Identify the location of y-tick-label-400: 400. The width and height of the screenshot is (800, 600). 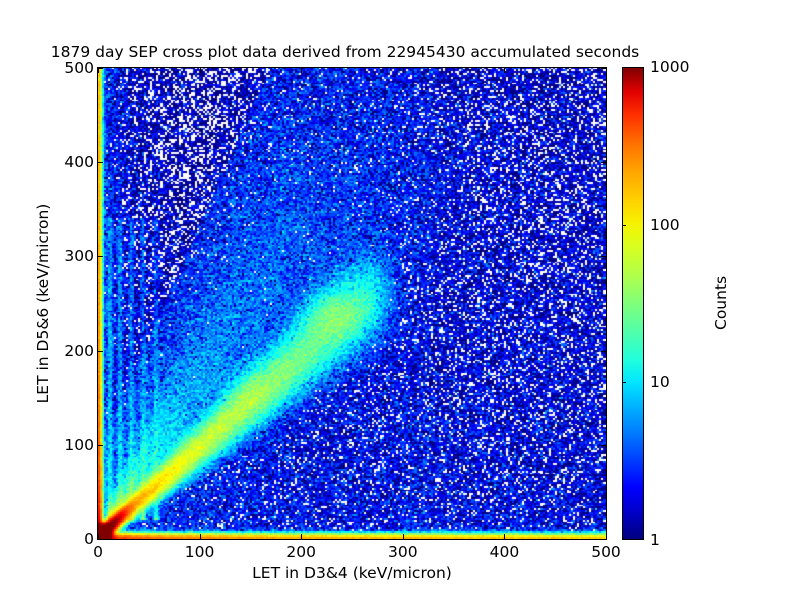
(79, 162).